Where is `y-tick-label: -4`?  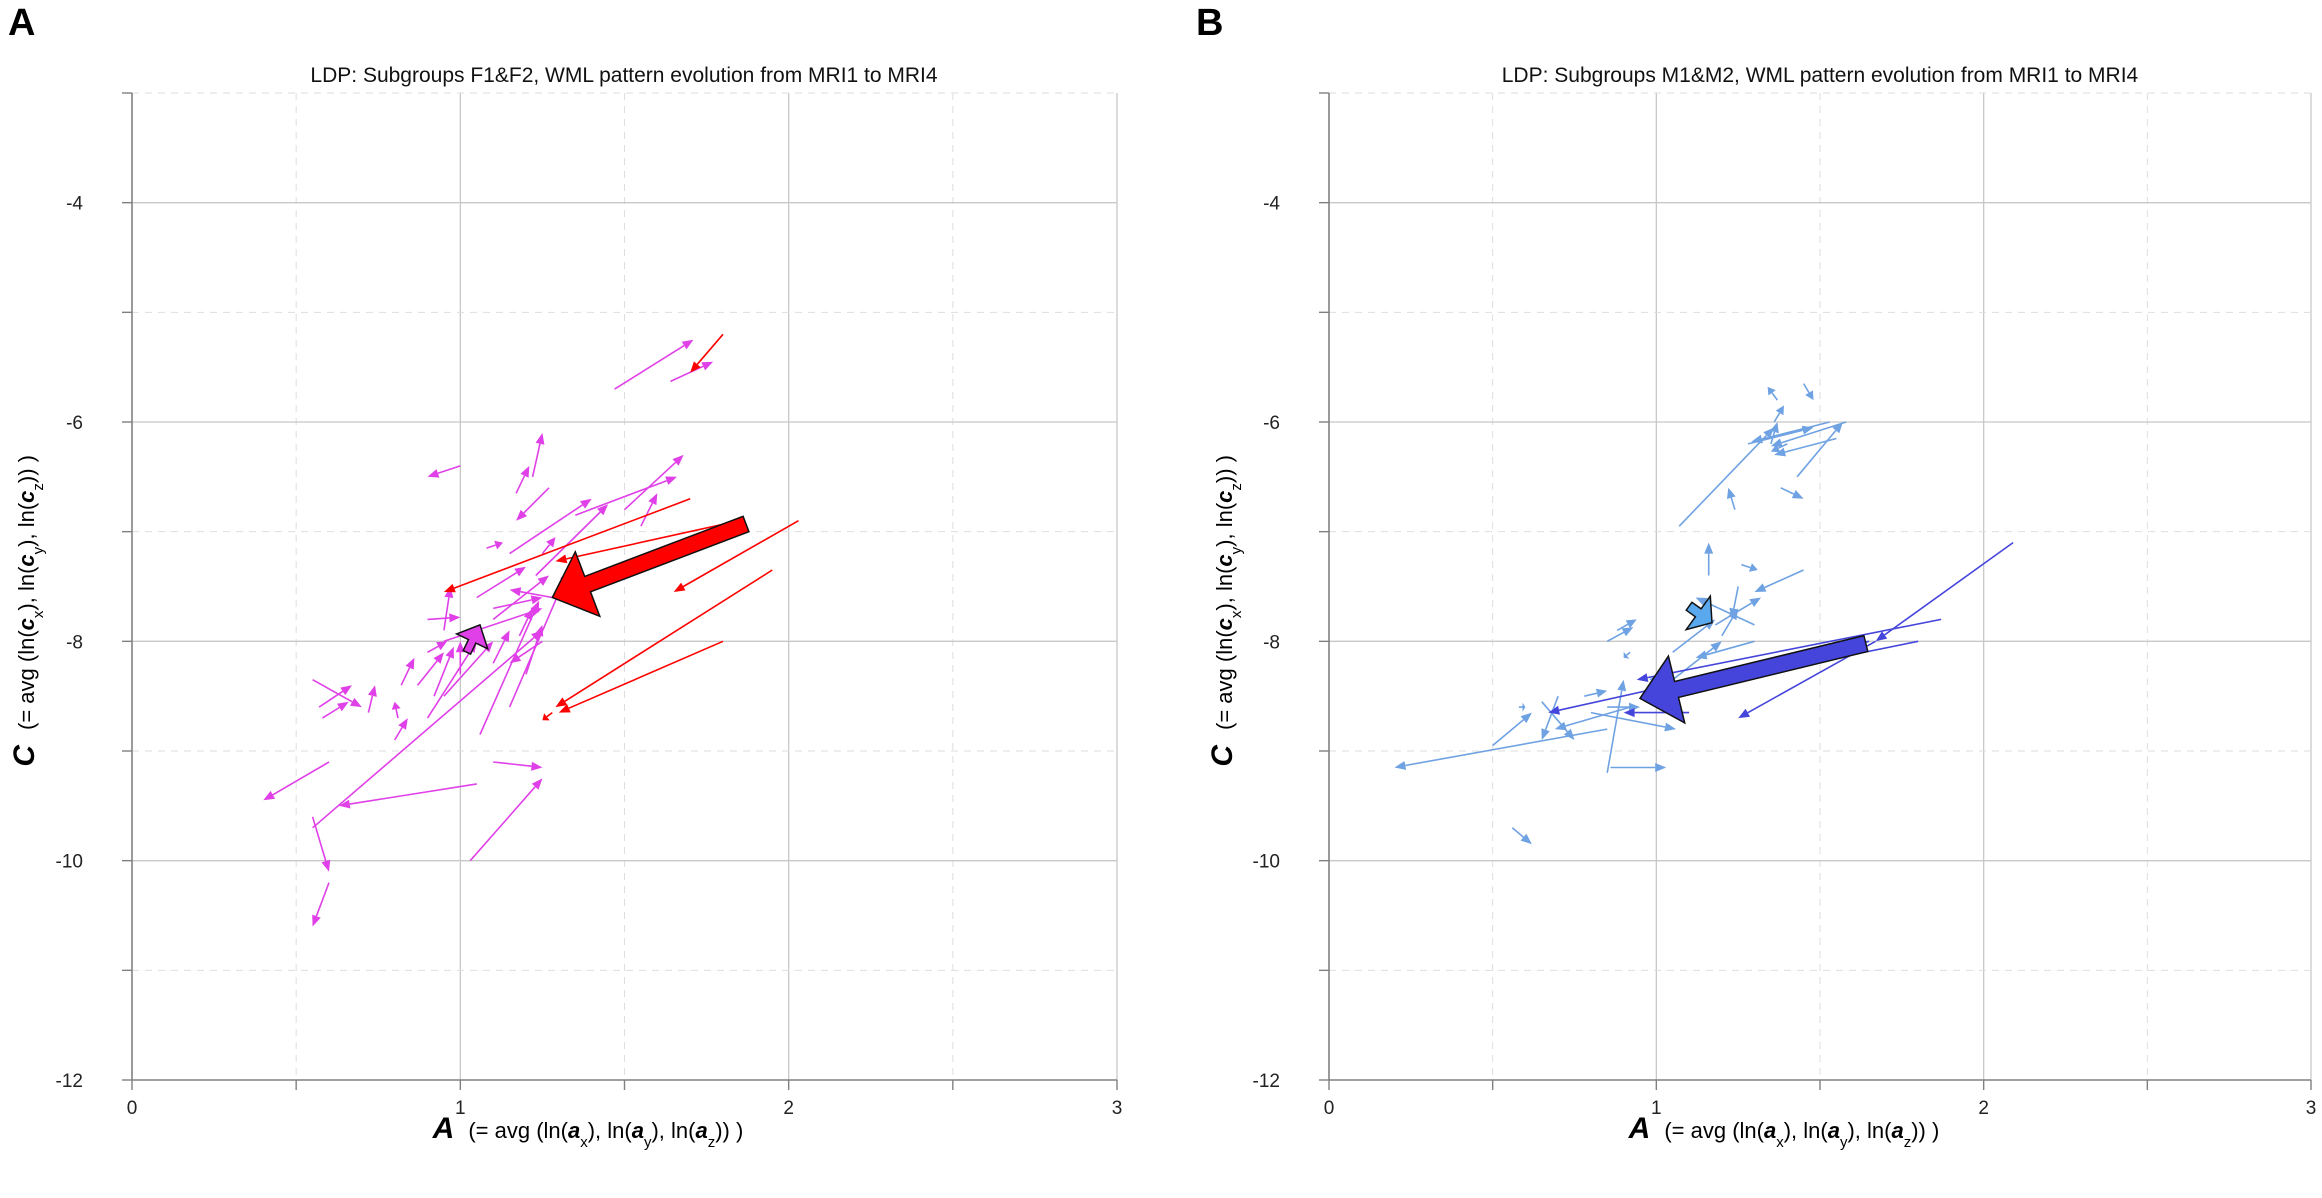 y-tick-label: -4 is located at coordinates (1271, 204).